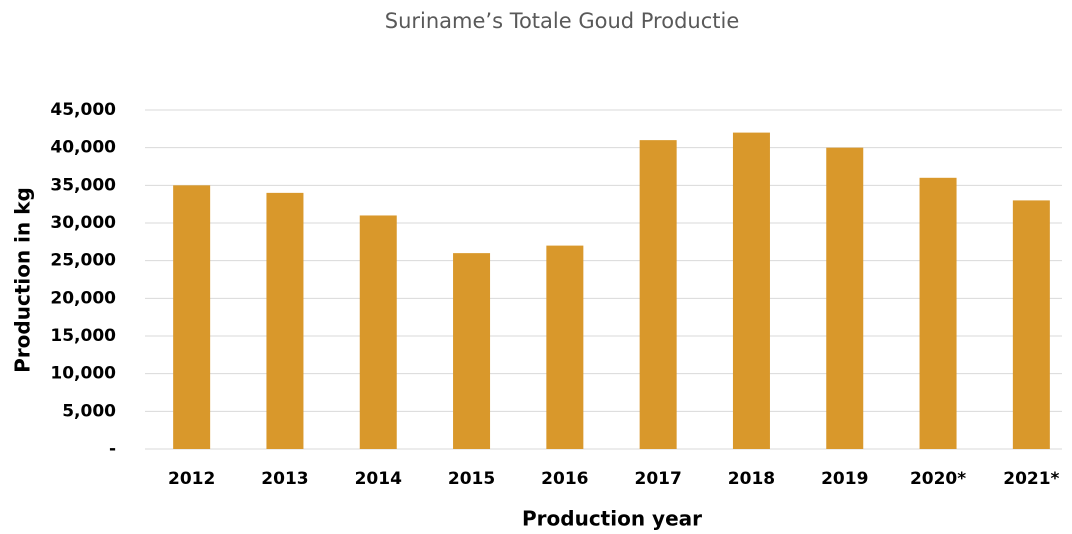 The image size is (1072, 534). I want to click on chart-title: Suriname’s Totale Goud Productie, so click(562, 21).